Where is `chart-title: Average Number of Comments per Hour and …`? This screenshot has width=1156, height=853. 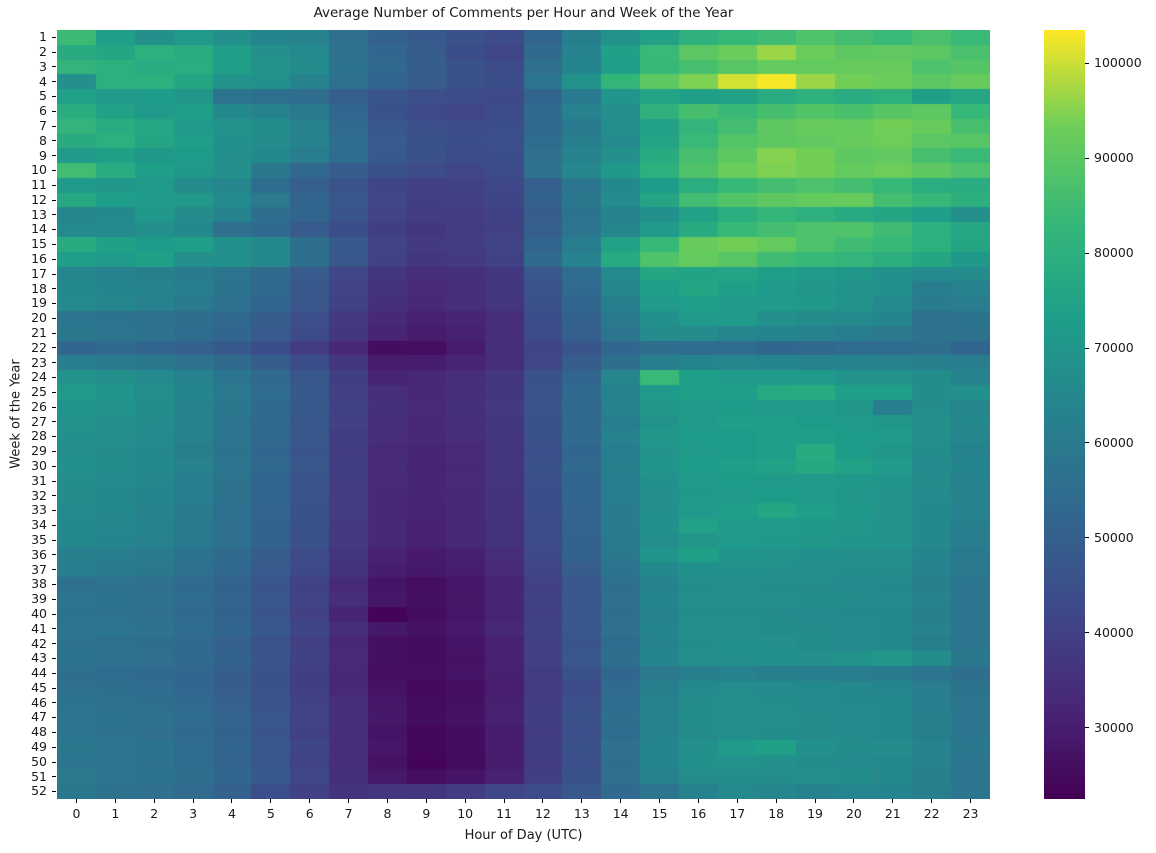
chart-title: Average Number of Comments per Hour and … is located at coordinates (523, 13).